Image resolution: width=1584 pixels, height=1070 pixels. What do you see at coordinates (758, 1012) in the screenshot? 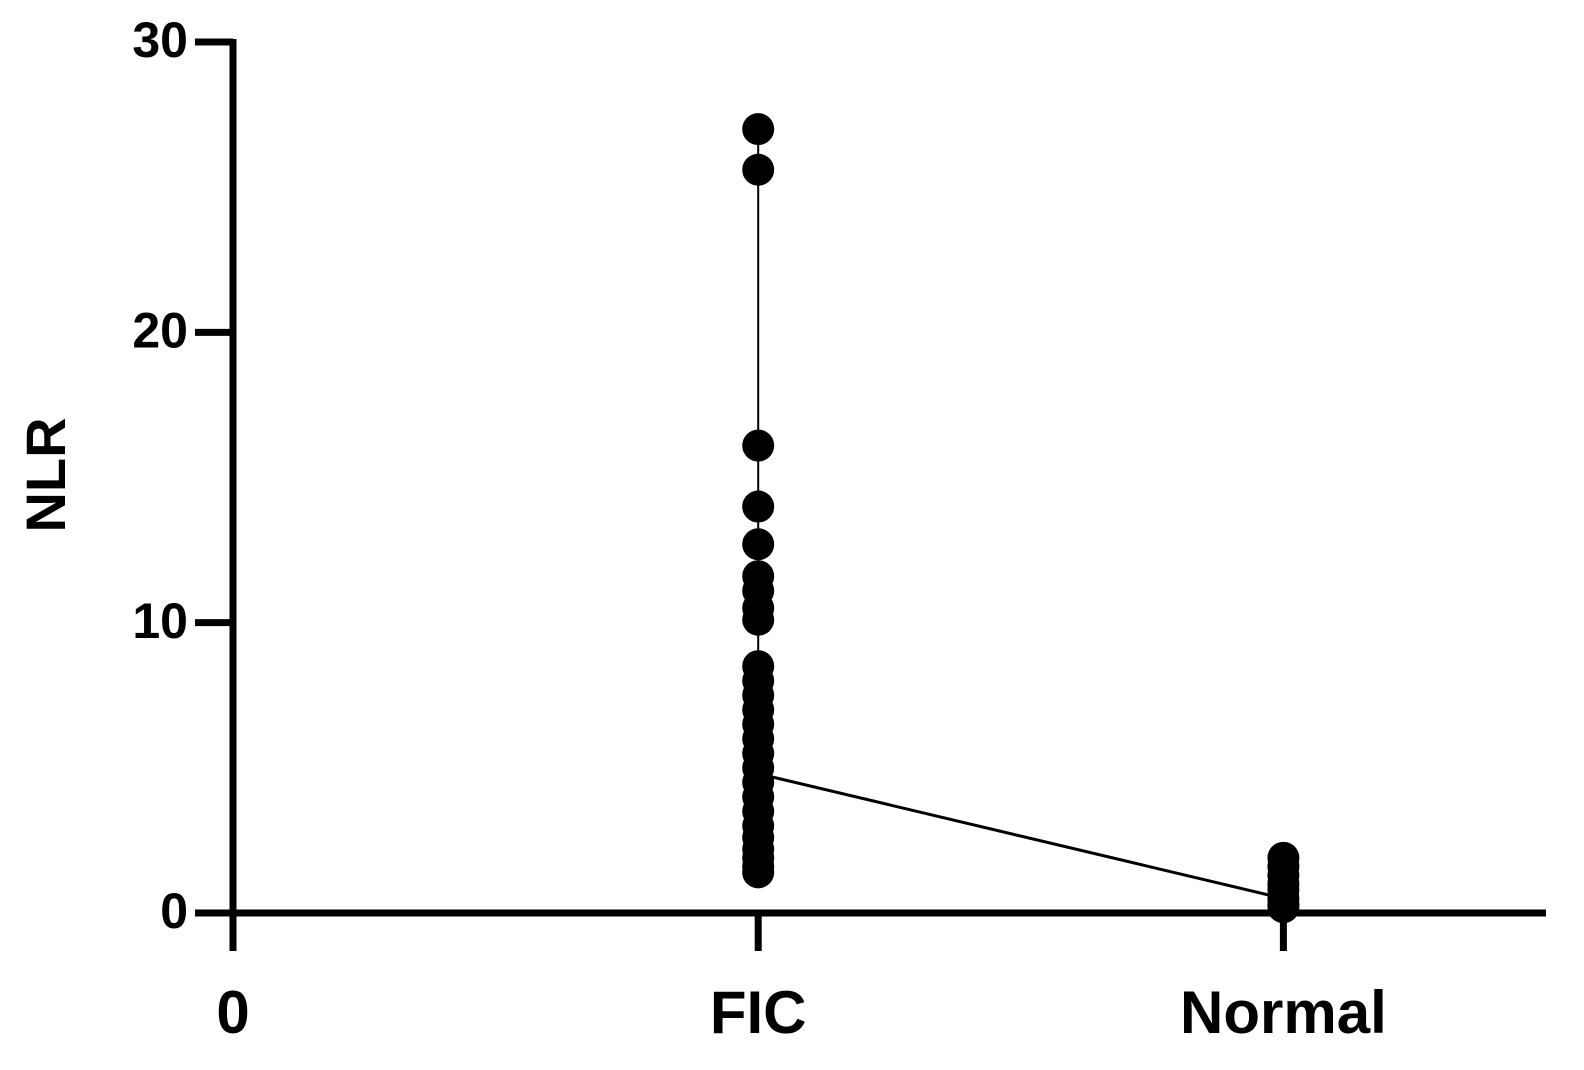
I see `x-tick-label: FIC` at bounding box center [758, 1012].